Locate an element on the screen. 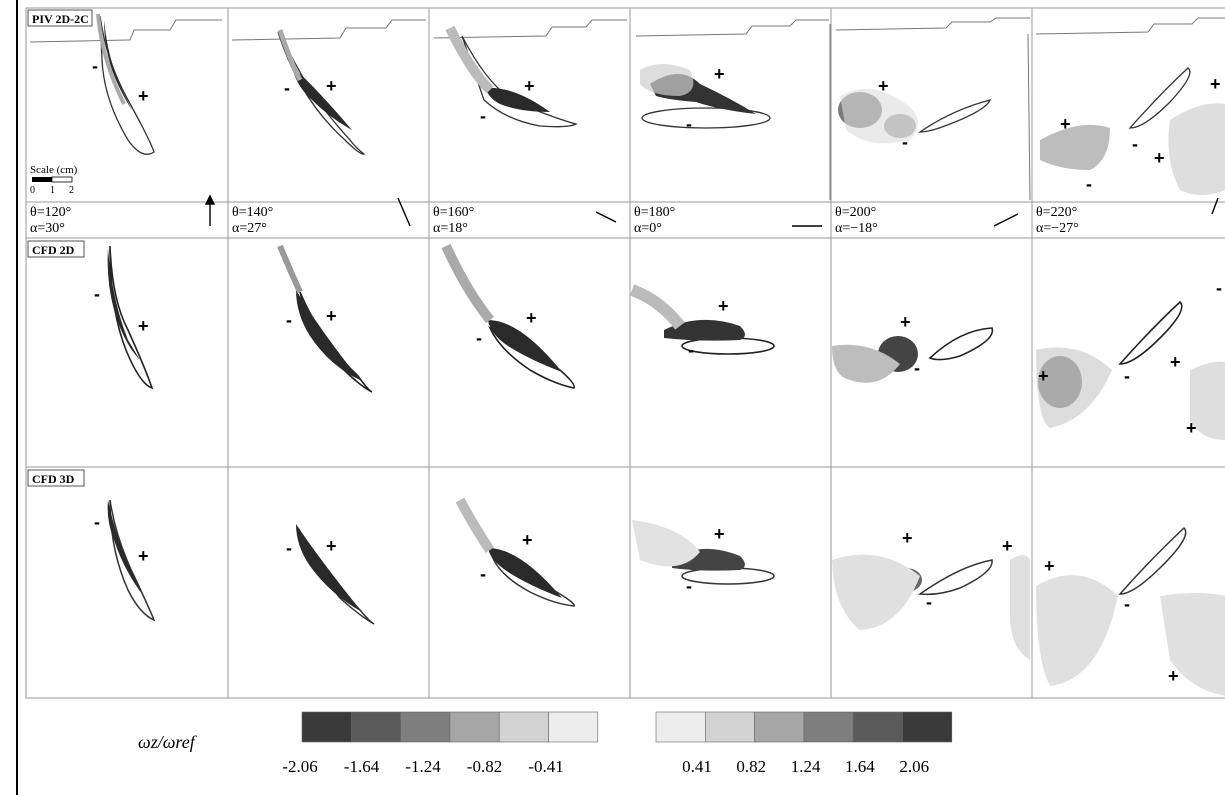 The image size is (1225, 795). theta-label: θ=140° is located at coordinates (252, 212).